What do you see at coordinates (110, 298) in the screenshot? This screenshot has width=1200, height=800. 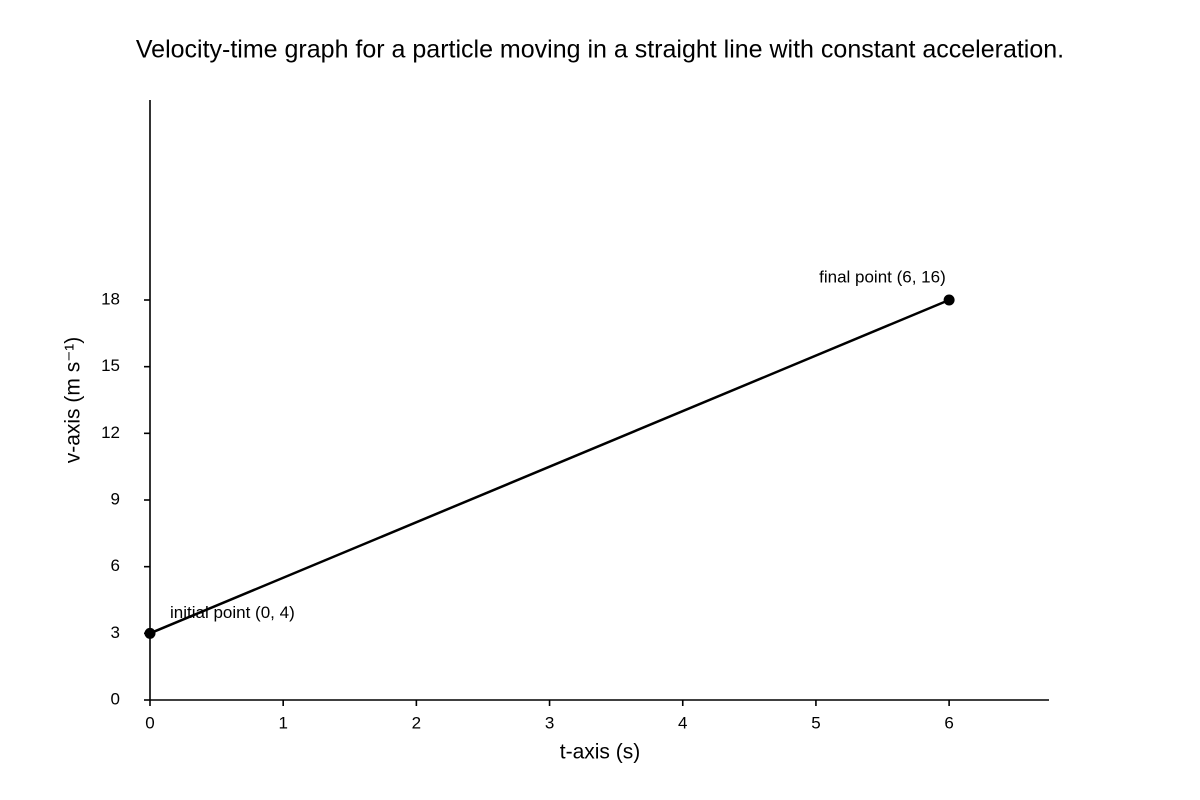 I see `y-tick-label: 18` at bounding box center [110, 298].